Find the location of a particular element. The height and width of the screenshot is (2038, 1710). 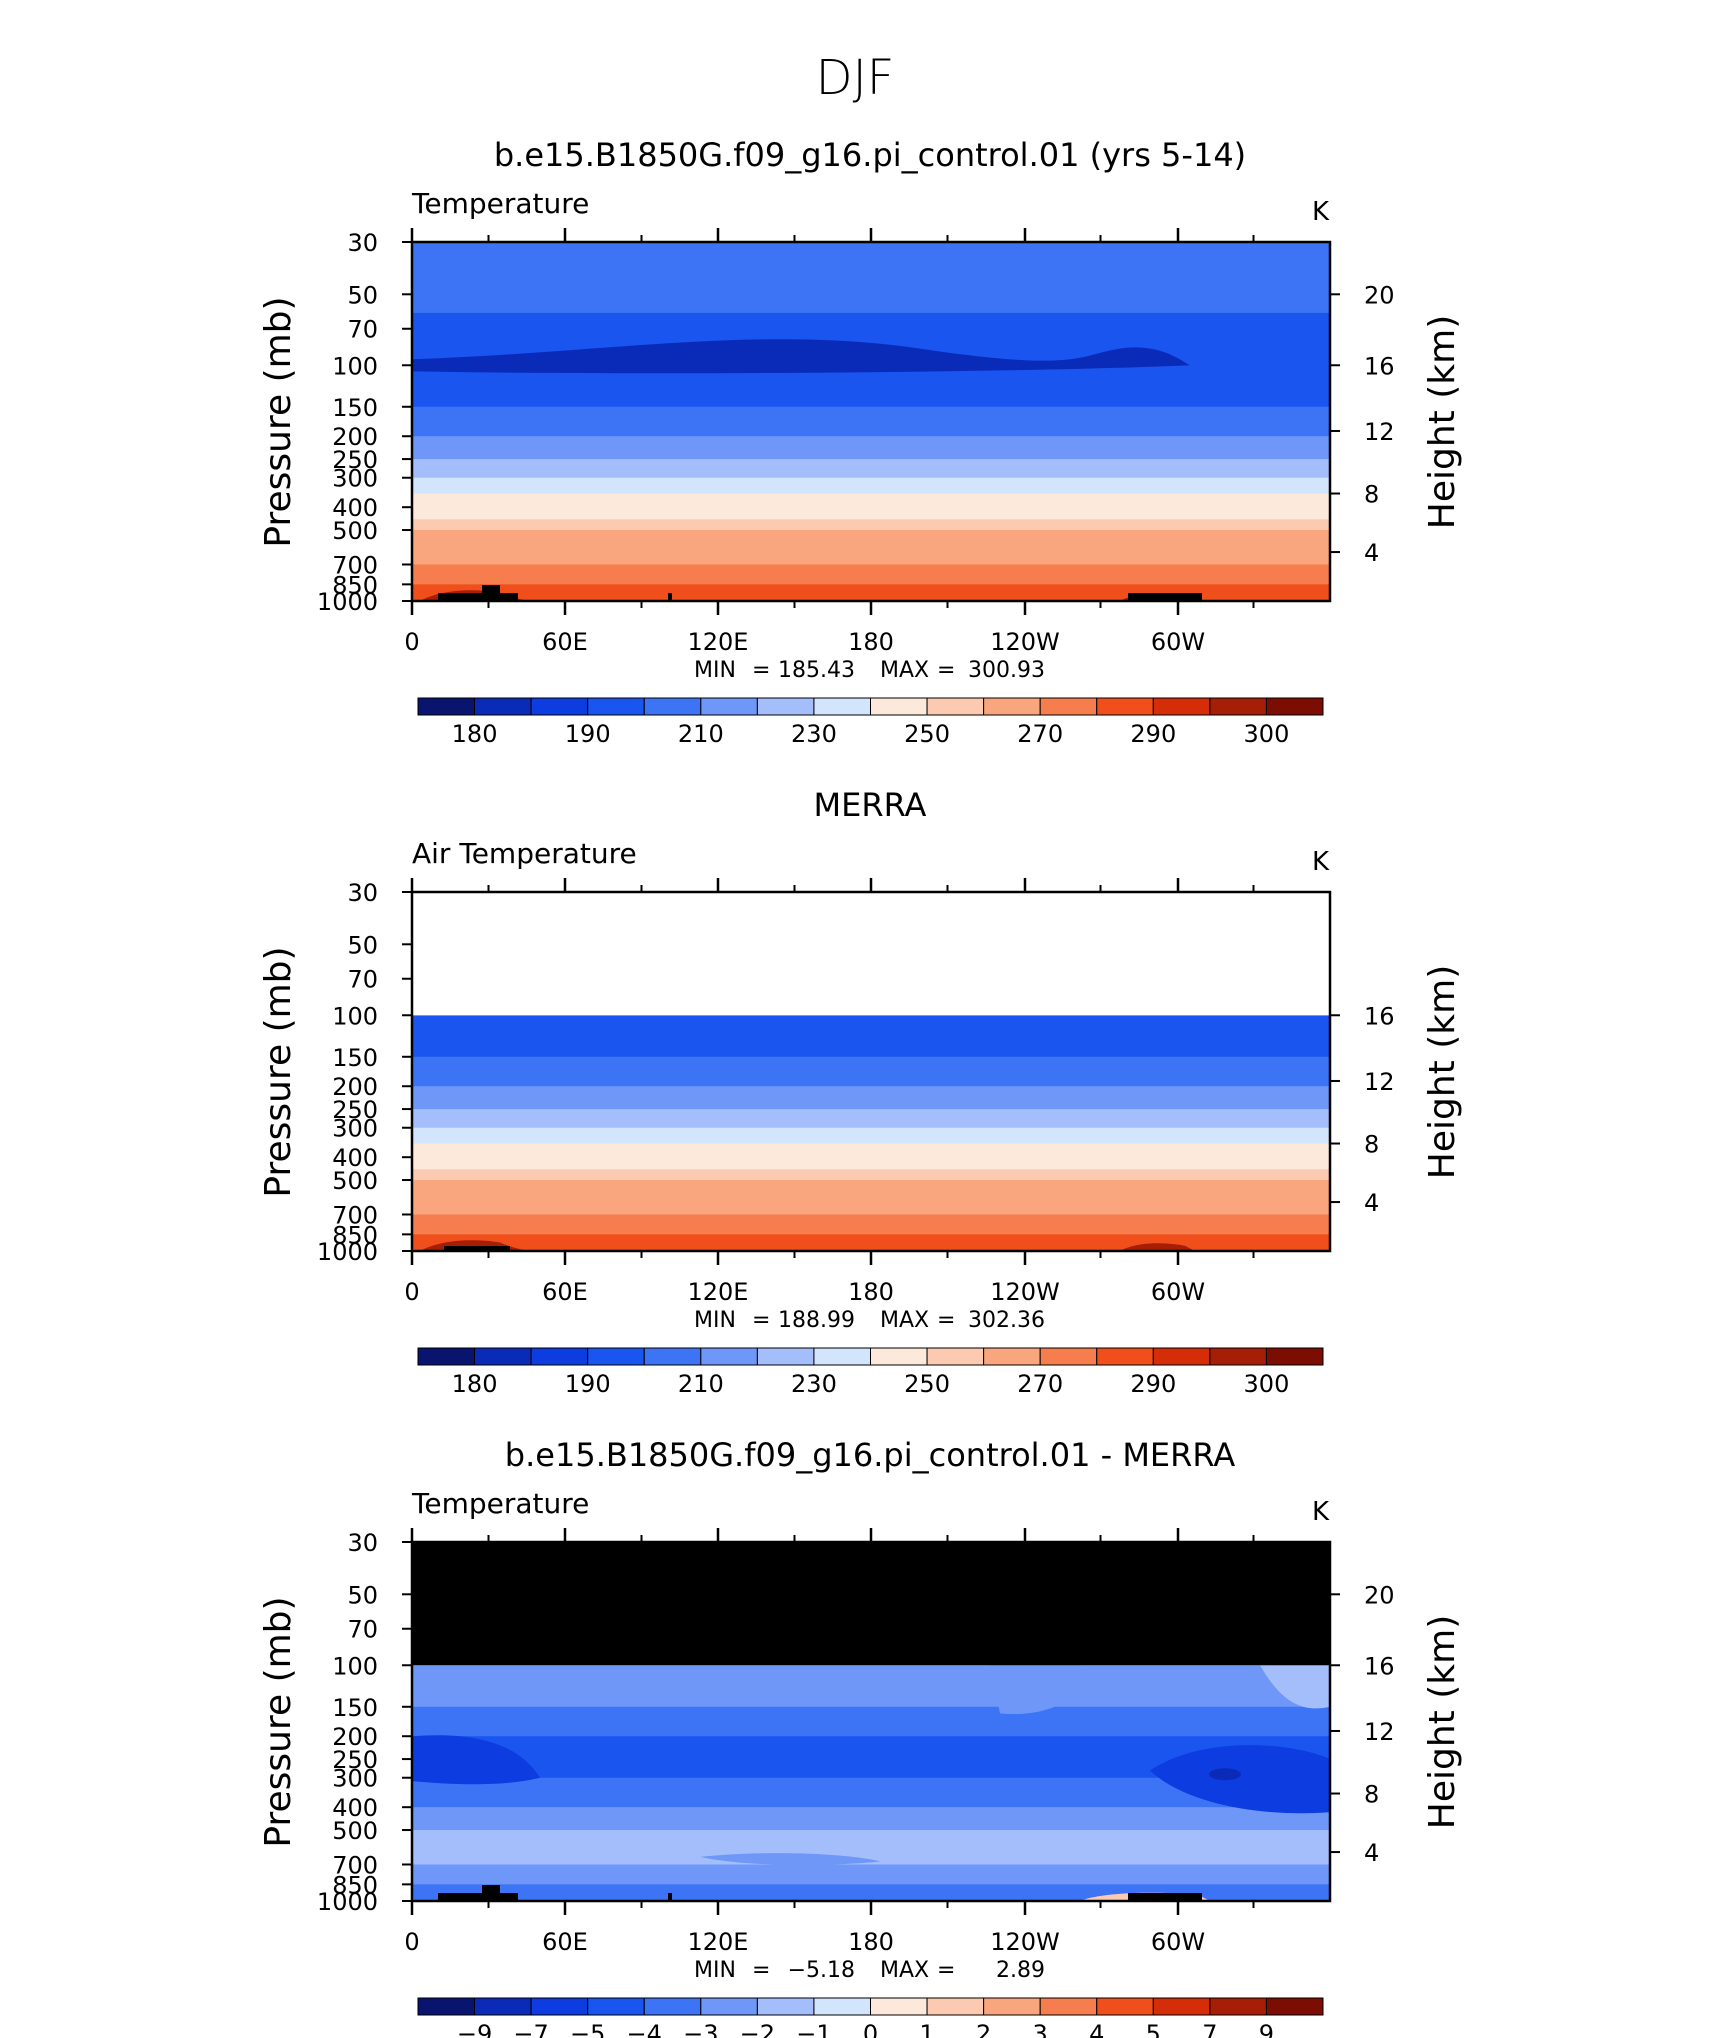

max-value: 300.93 is located at coordinates (1006, 670).